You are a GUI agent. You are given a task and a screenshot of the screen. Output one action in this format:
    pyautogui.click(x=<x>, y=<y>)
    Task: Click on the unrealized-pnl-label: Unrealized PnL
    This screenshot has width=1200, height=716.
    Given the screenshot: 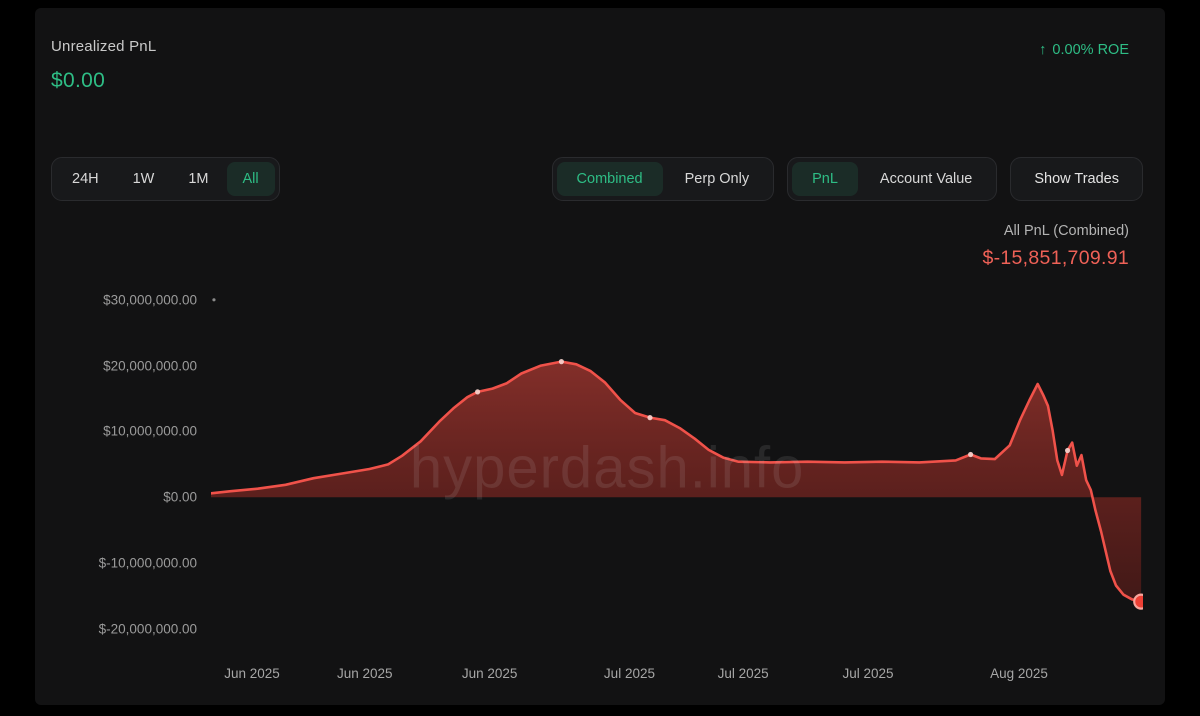 What is the action you would take?
    pyautogui.click(x=104, y=46)
    